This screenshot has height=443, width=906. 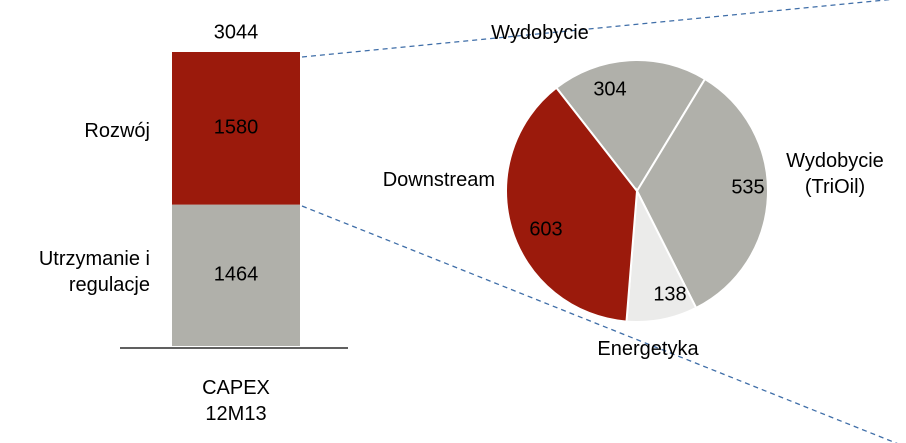 What do you see at coordinates (438, 180) in the screenshot?
I see `slice-label: Downstream` at bounding box center [438, 180].